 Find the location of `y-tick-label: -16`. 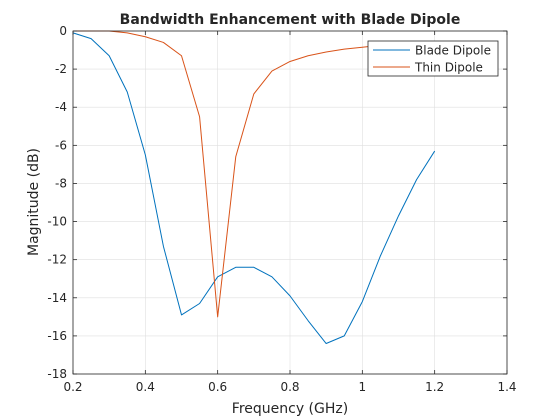

y-tick-label: -16 is located at coordinates (57, 336).